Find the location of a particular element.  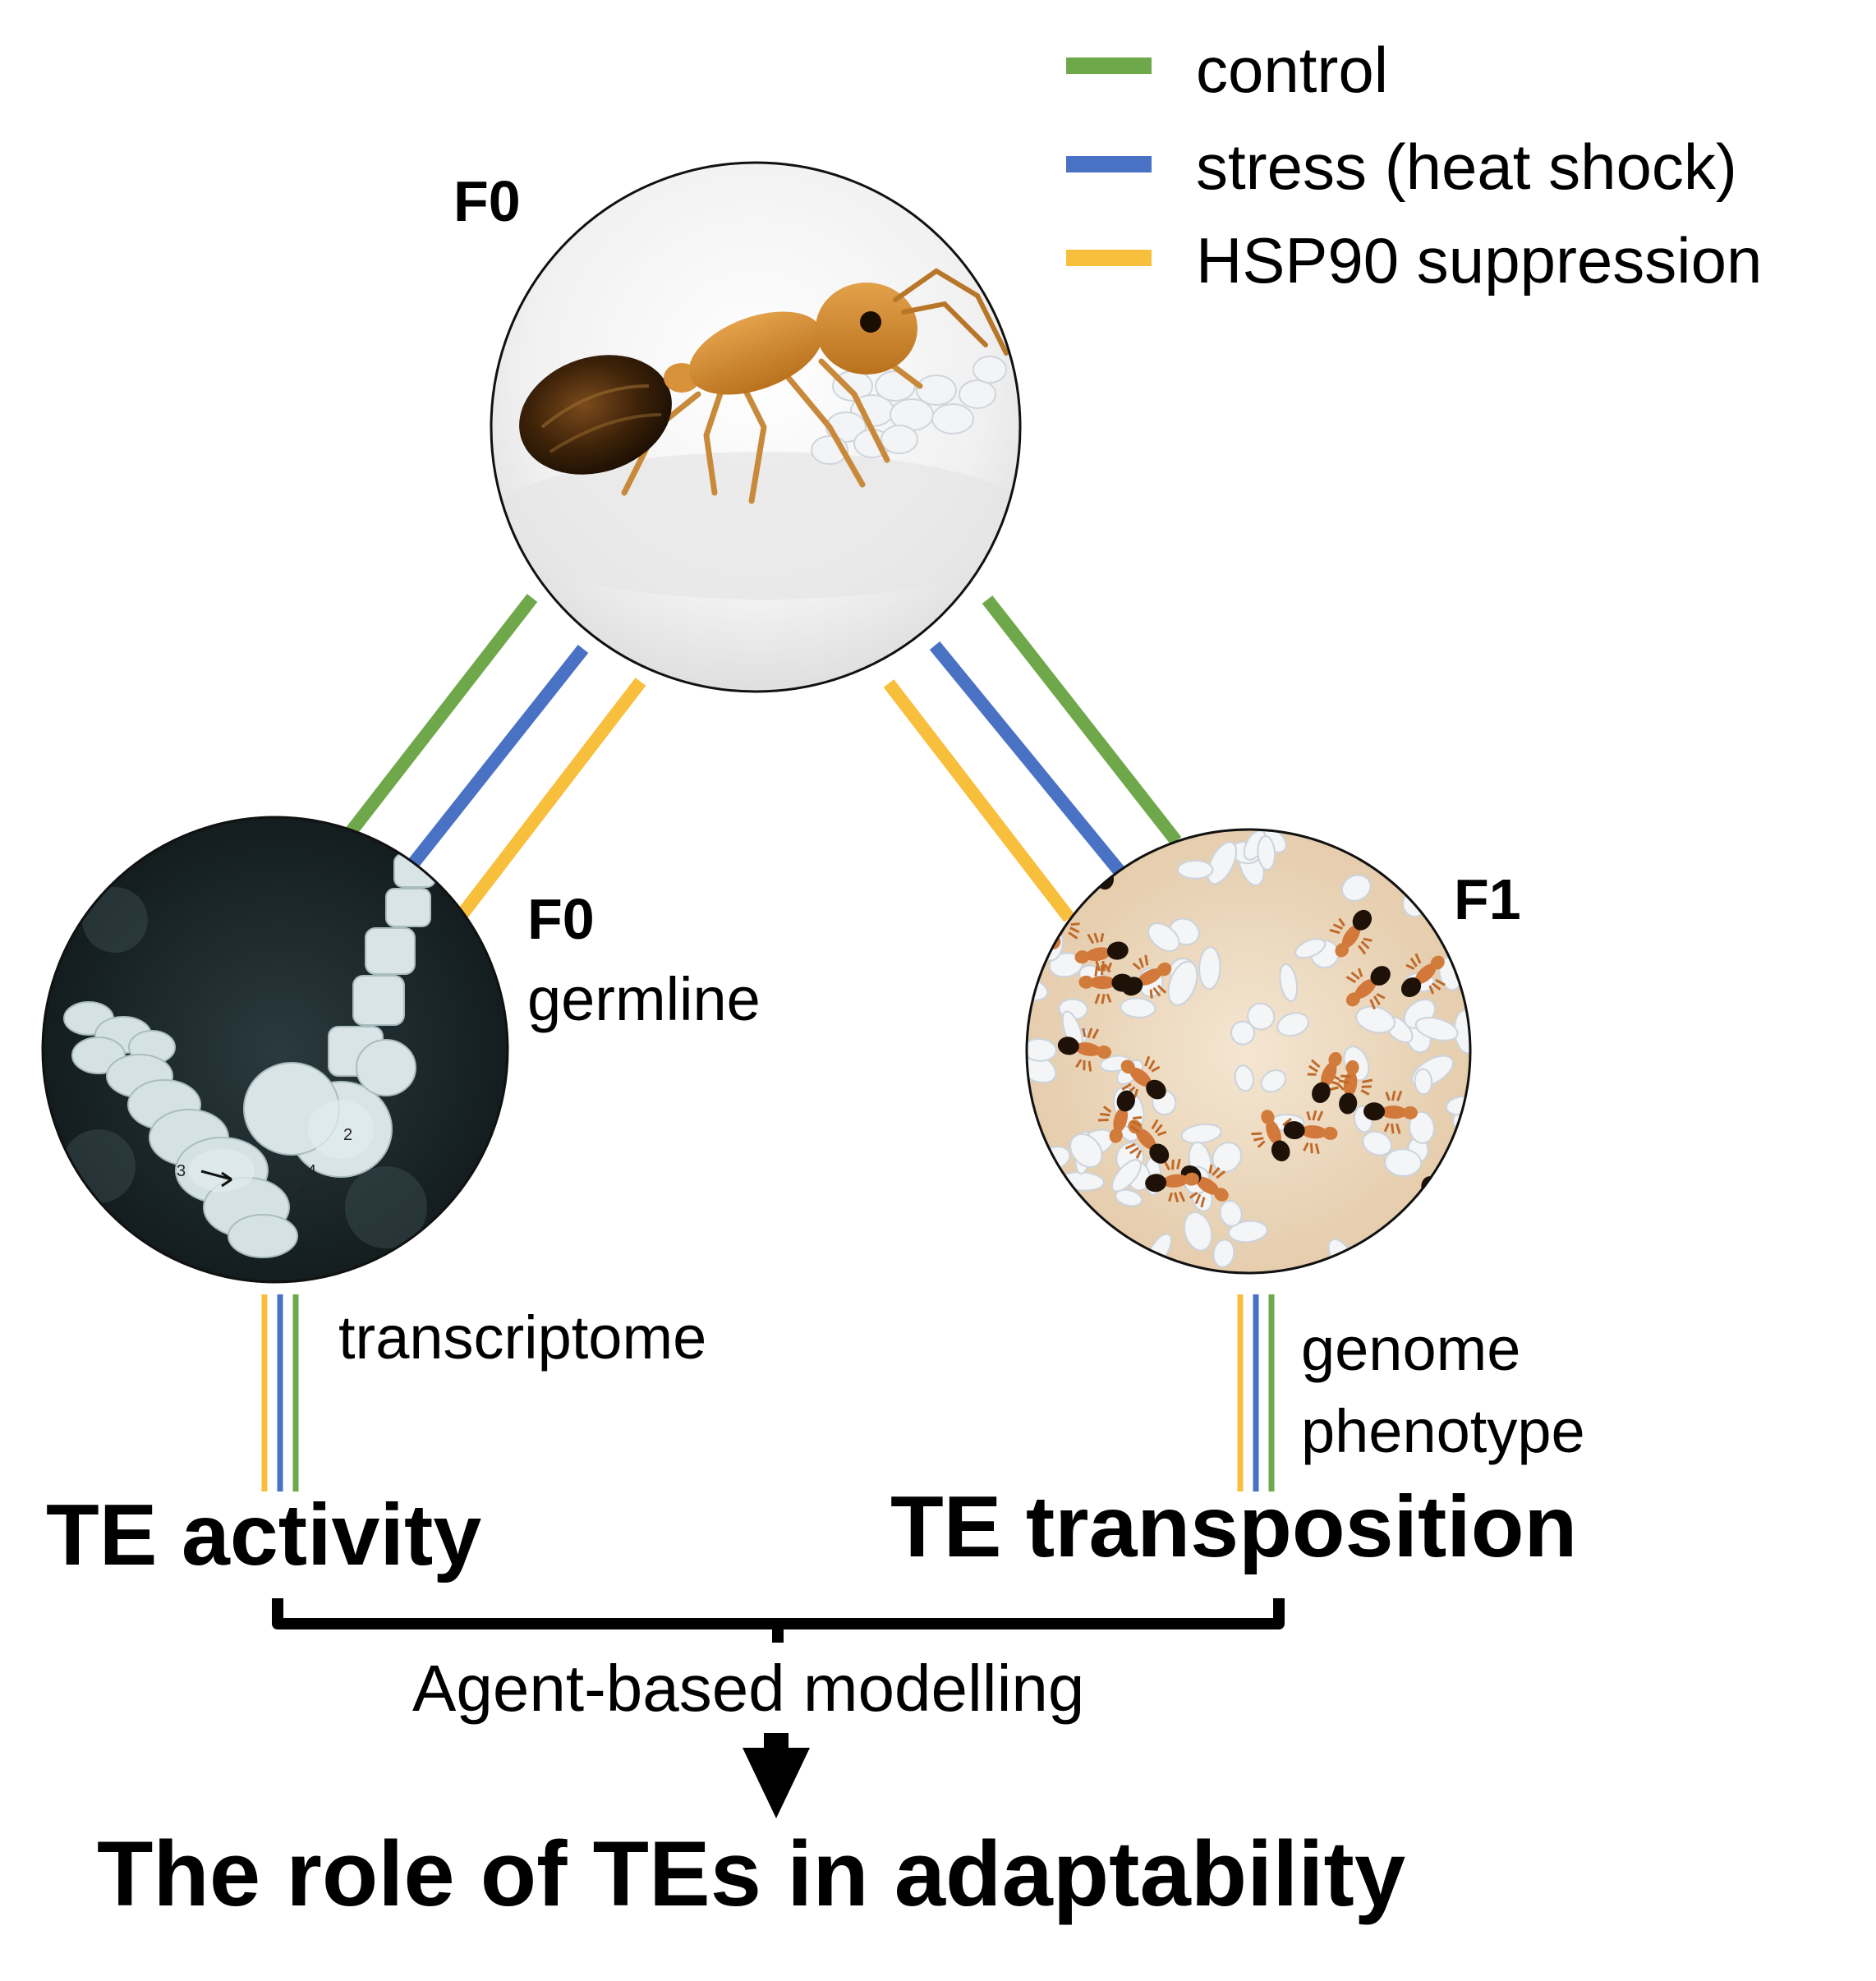

conclusion-title: The role of TEs in adaptability is located at coordinates (751, 1873).